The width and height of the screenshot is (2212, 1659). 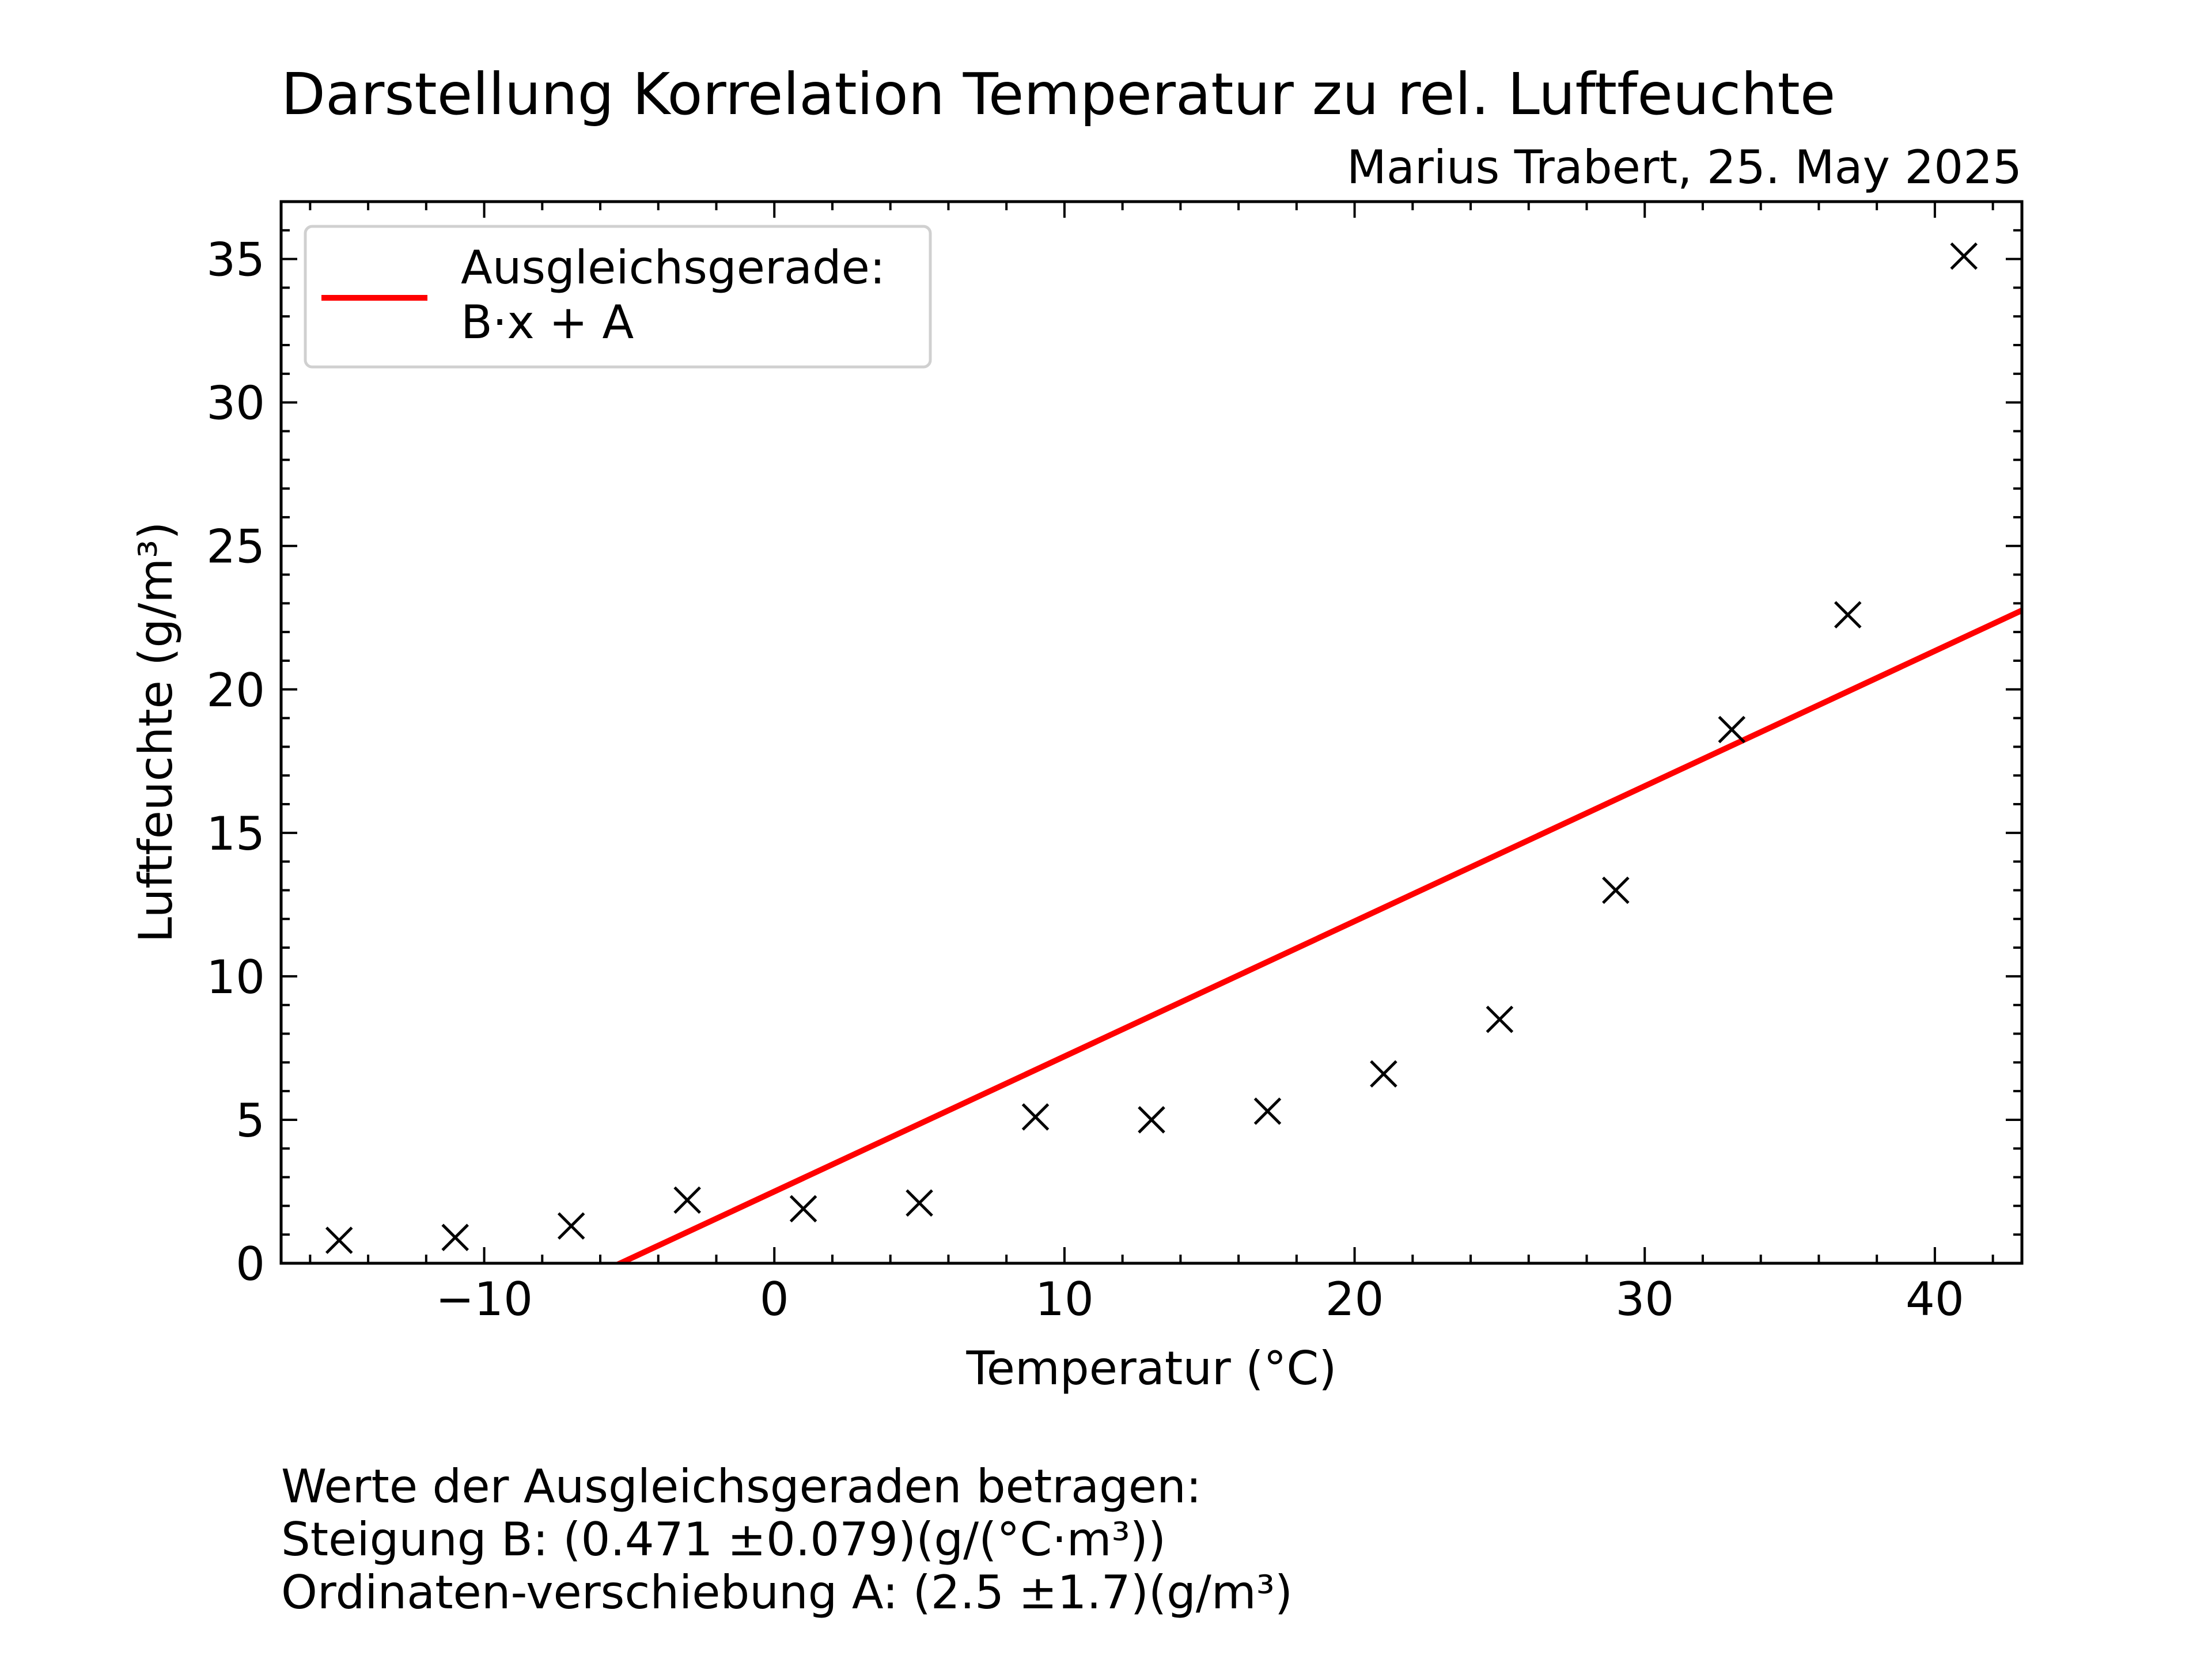 What do you see at coordinates (1684, 167) in the screenshot?
I see `chart-subtitle: Marius Trabert, 25. May 2025` at bounding box center [1684, 167].